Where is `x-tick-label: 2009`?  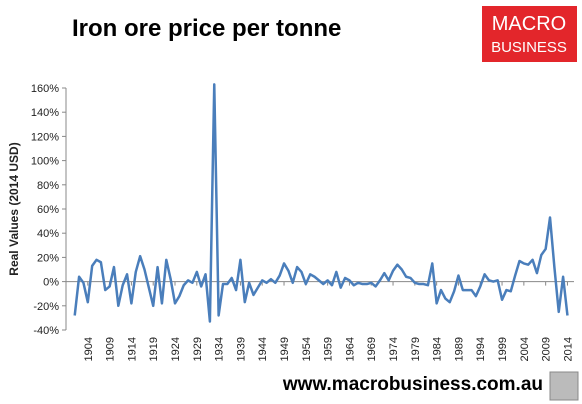
x-tick-label: 2009 is located at coordinates (547, 349).